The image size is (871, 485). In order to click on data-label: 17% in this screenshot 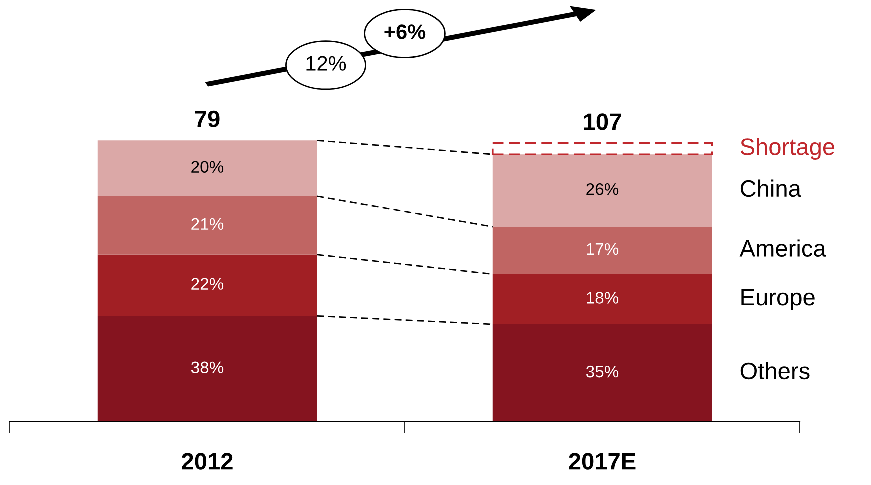, I will do `click(603, 249)`.